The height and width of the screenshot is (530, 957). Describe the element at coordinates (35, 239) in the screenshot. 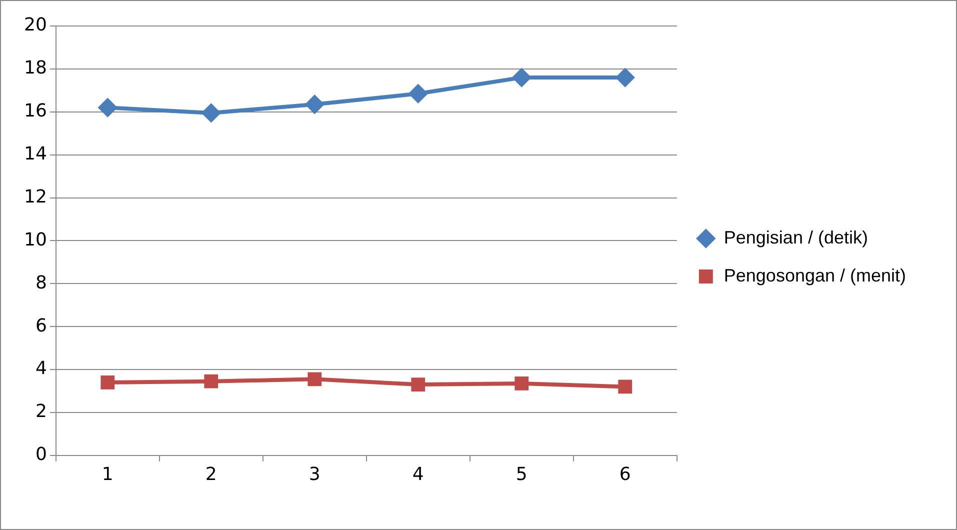

I see `y-tick-label: 10` at that location.